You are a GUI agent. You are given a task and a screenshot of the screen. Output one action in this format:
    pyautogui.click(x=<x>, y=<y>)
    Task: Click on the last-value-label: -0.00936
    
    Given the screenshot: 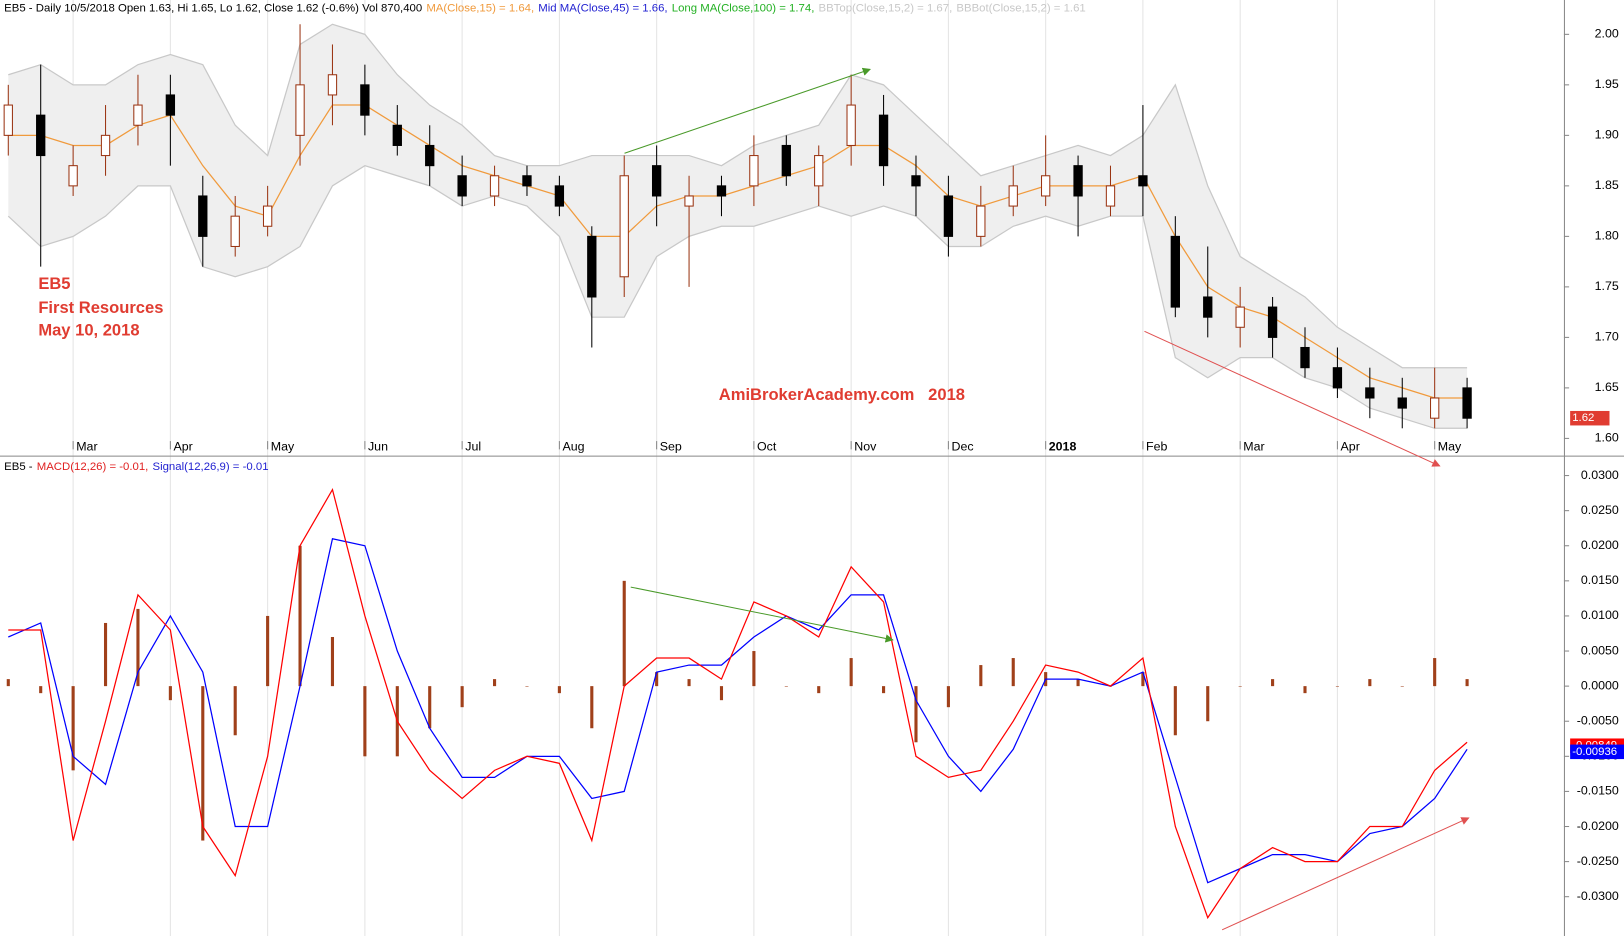 What is the action you would take?
    pyautogui.click(x=1594, y=752)
    